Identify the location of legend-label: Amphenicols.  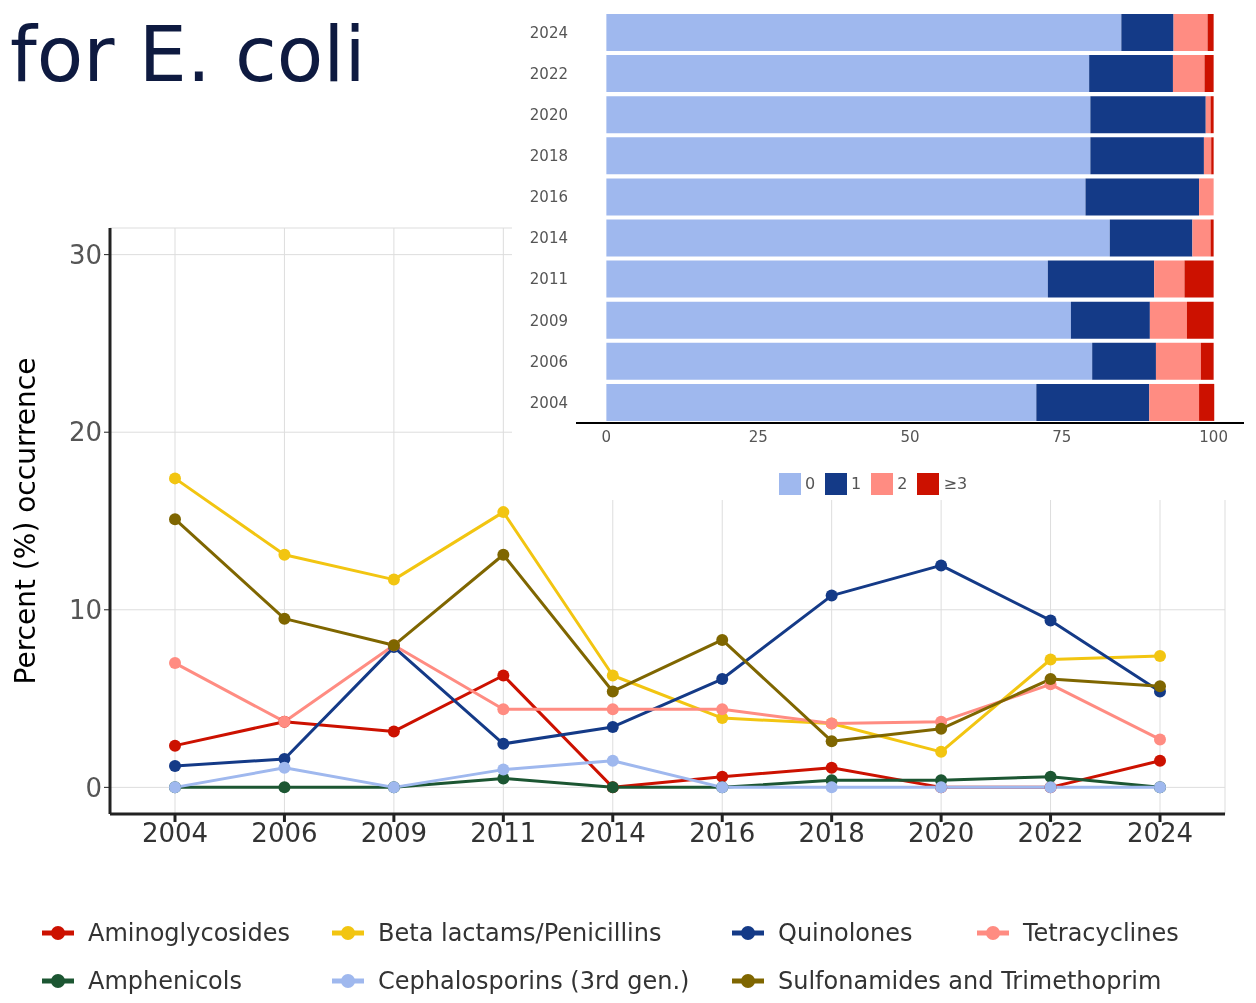
(165, 981).